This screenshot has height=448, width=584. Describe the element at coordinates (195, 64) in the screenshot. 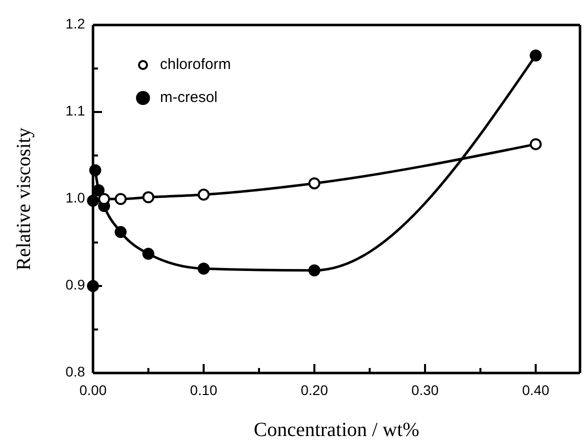

I see `legend-label: chloroform` at that location.